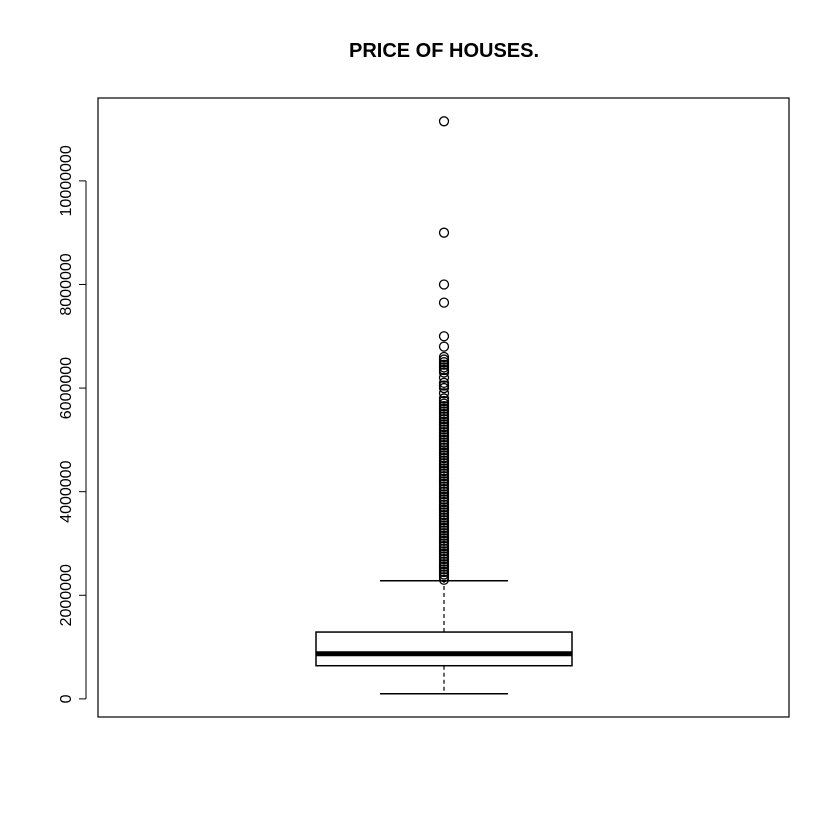 Image resolution: width=840 pixels, height=840 pixels. I want to click on y-tick-label: 2000000, so click(66, 595).